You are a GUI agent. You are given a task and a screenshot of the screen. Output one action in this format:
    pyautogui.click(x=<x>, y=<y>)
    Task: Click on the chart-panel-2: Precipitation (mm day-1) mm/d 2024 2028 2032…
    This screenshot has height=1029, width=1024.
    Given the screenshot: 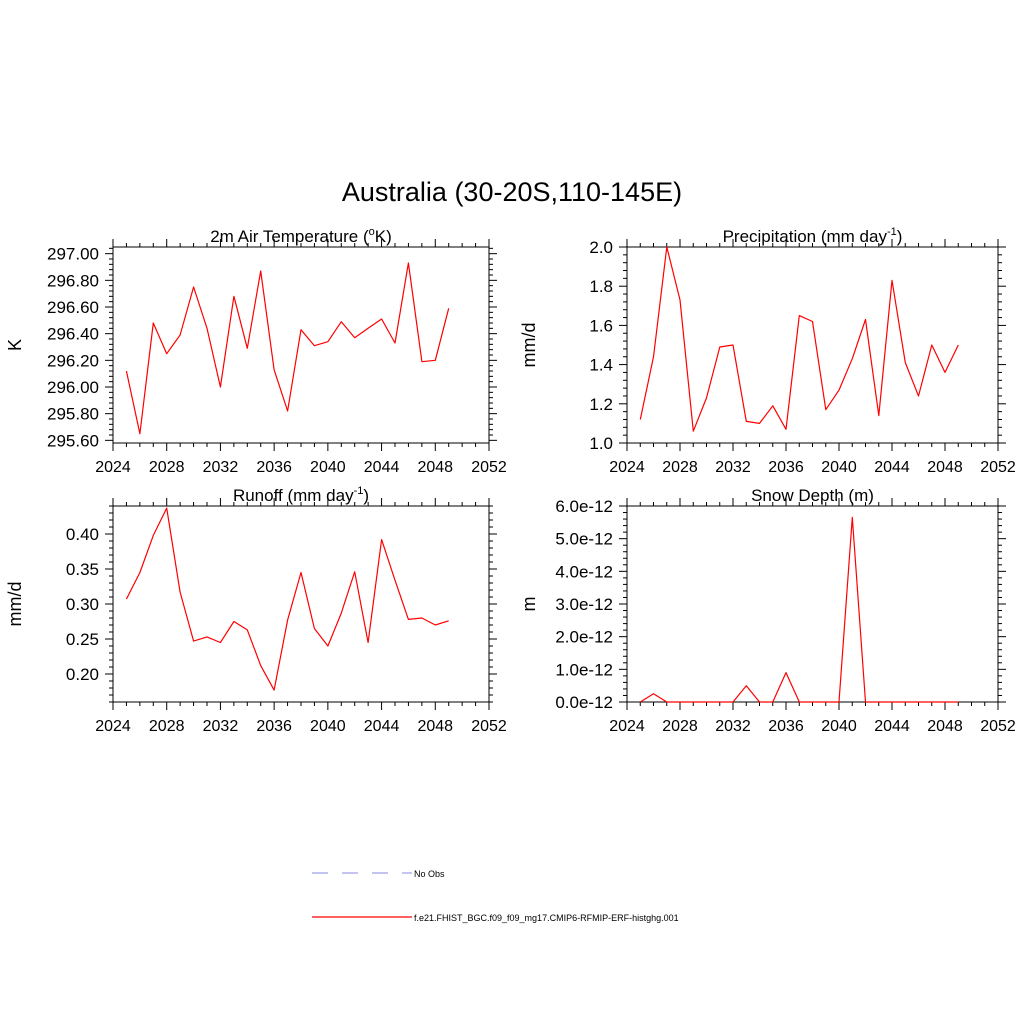 What is the action you would take?
    pyautogui.click(x=767, y=351)
    